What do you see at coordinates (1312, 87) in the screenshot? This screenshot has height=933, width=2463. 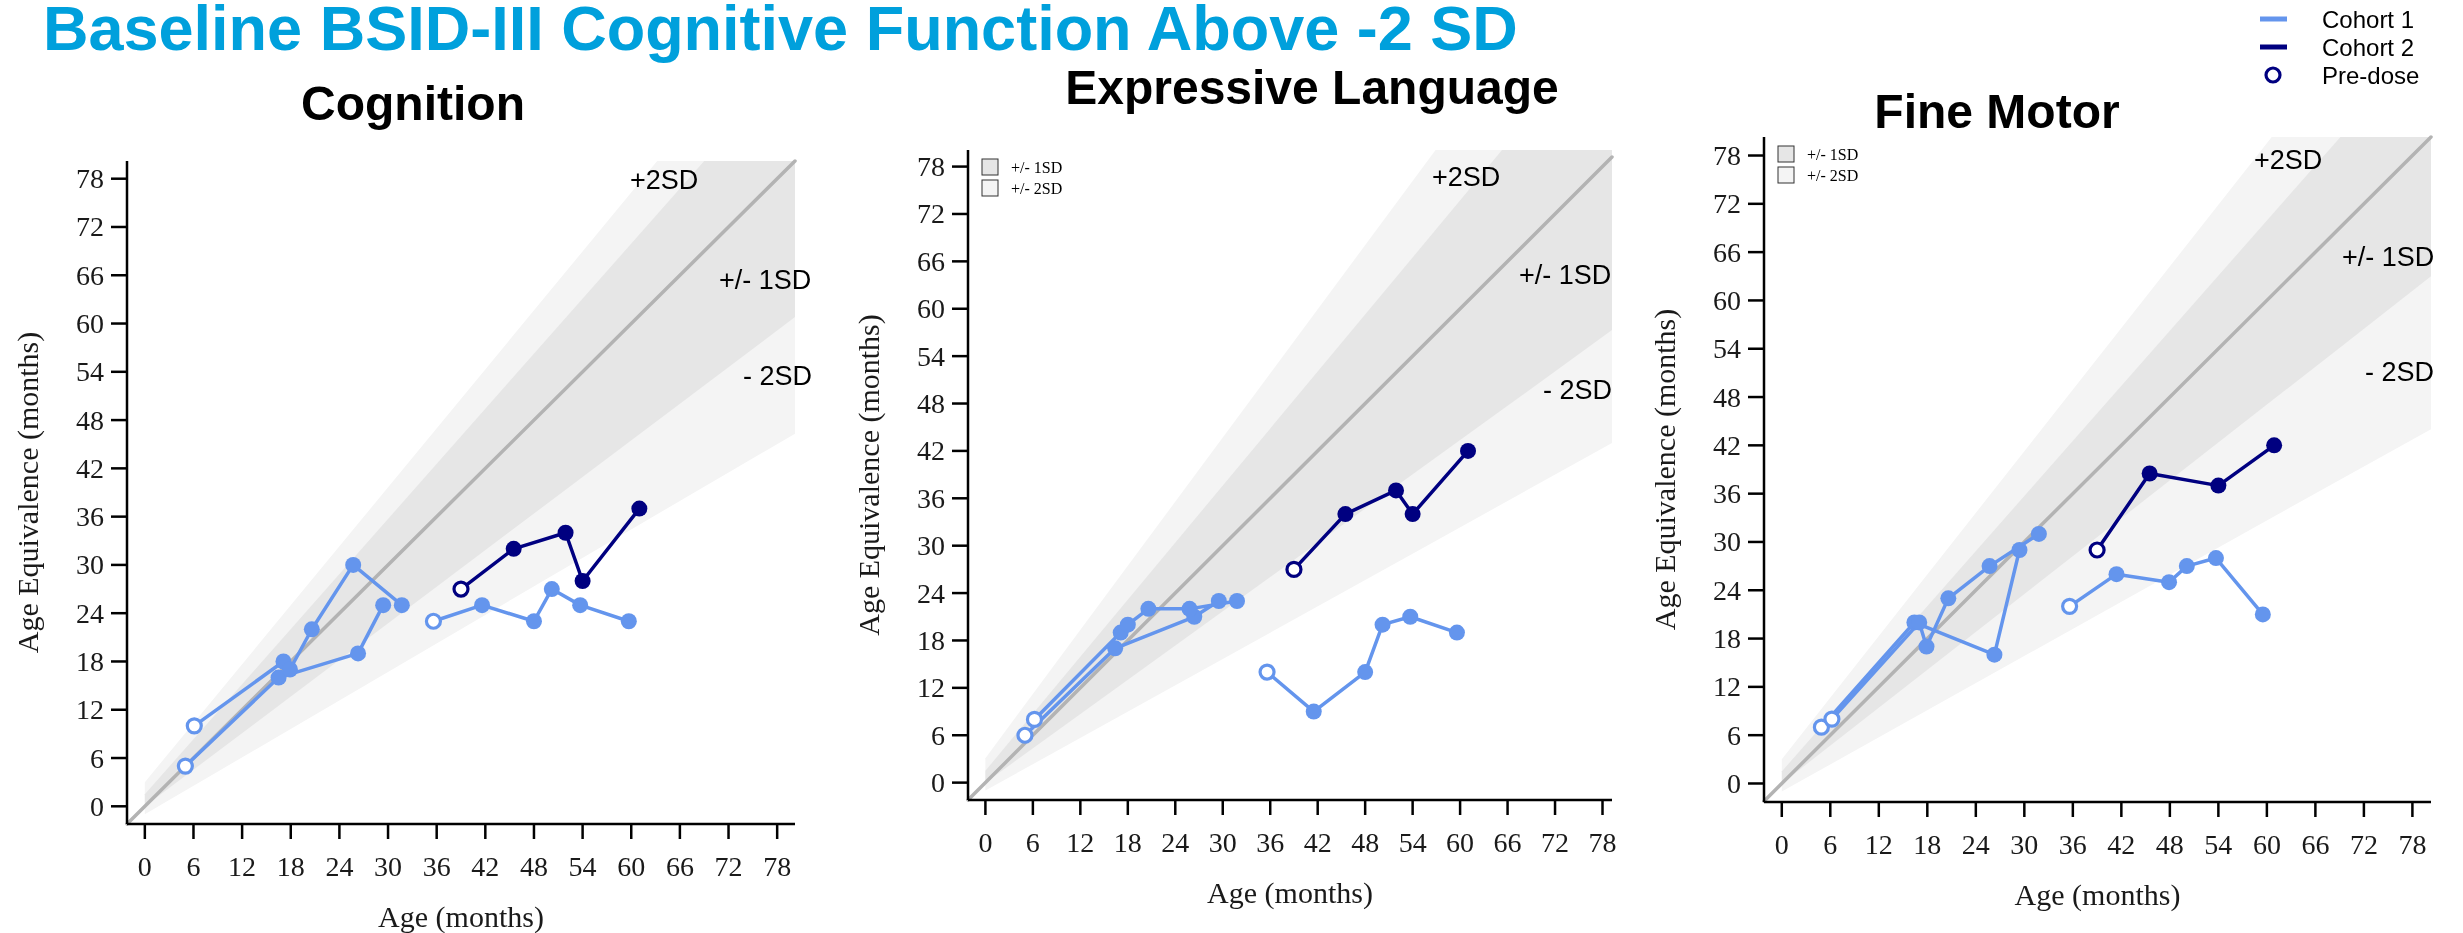 I see `chart-title: Expressive Language` at bounding box center [1312, 87].